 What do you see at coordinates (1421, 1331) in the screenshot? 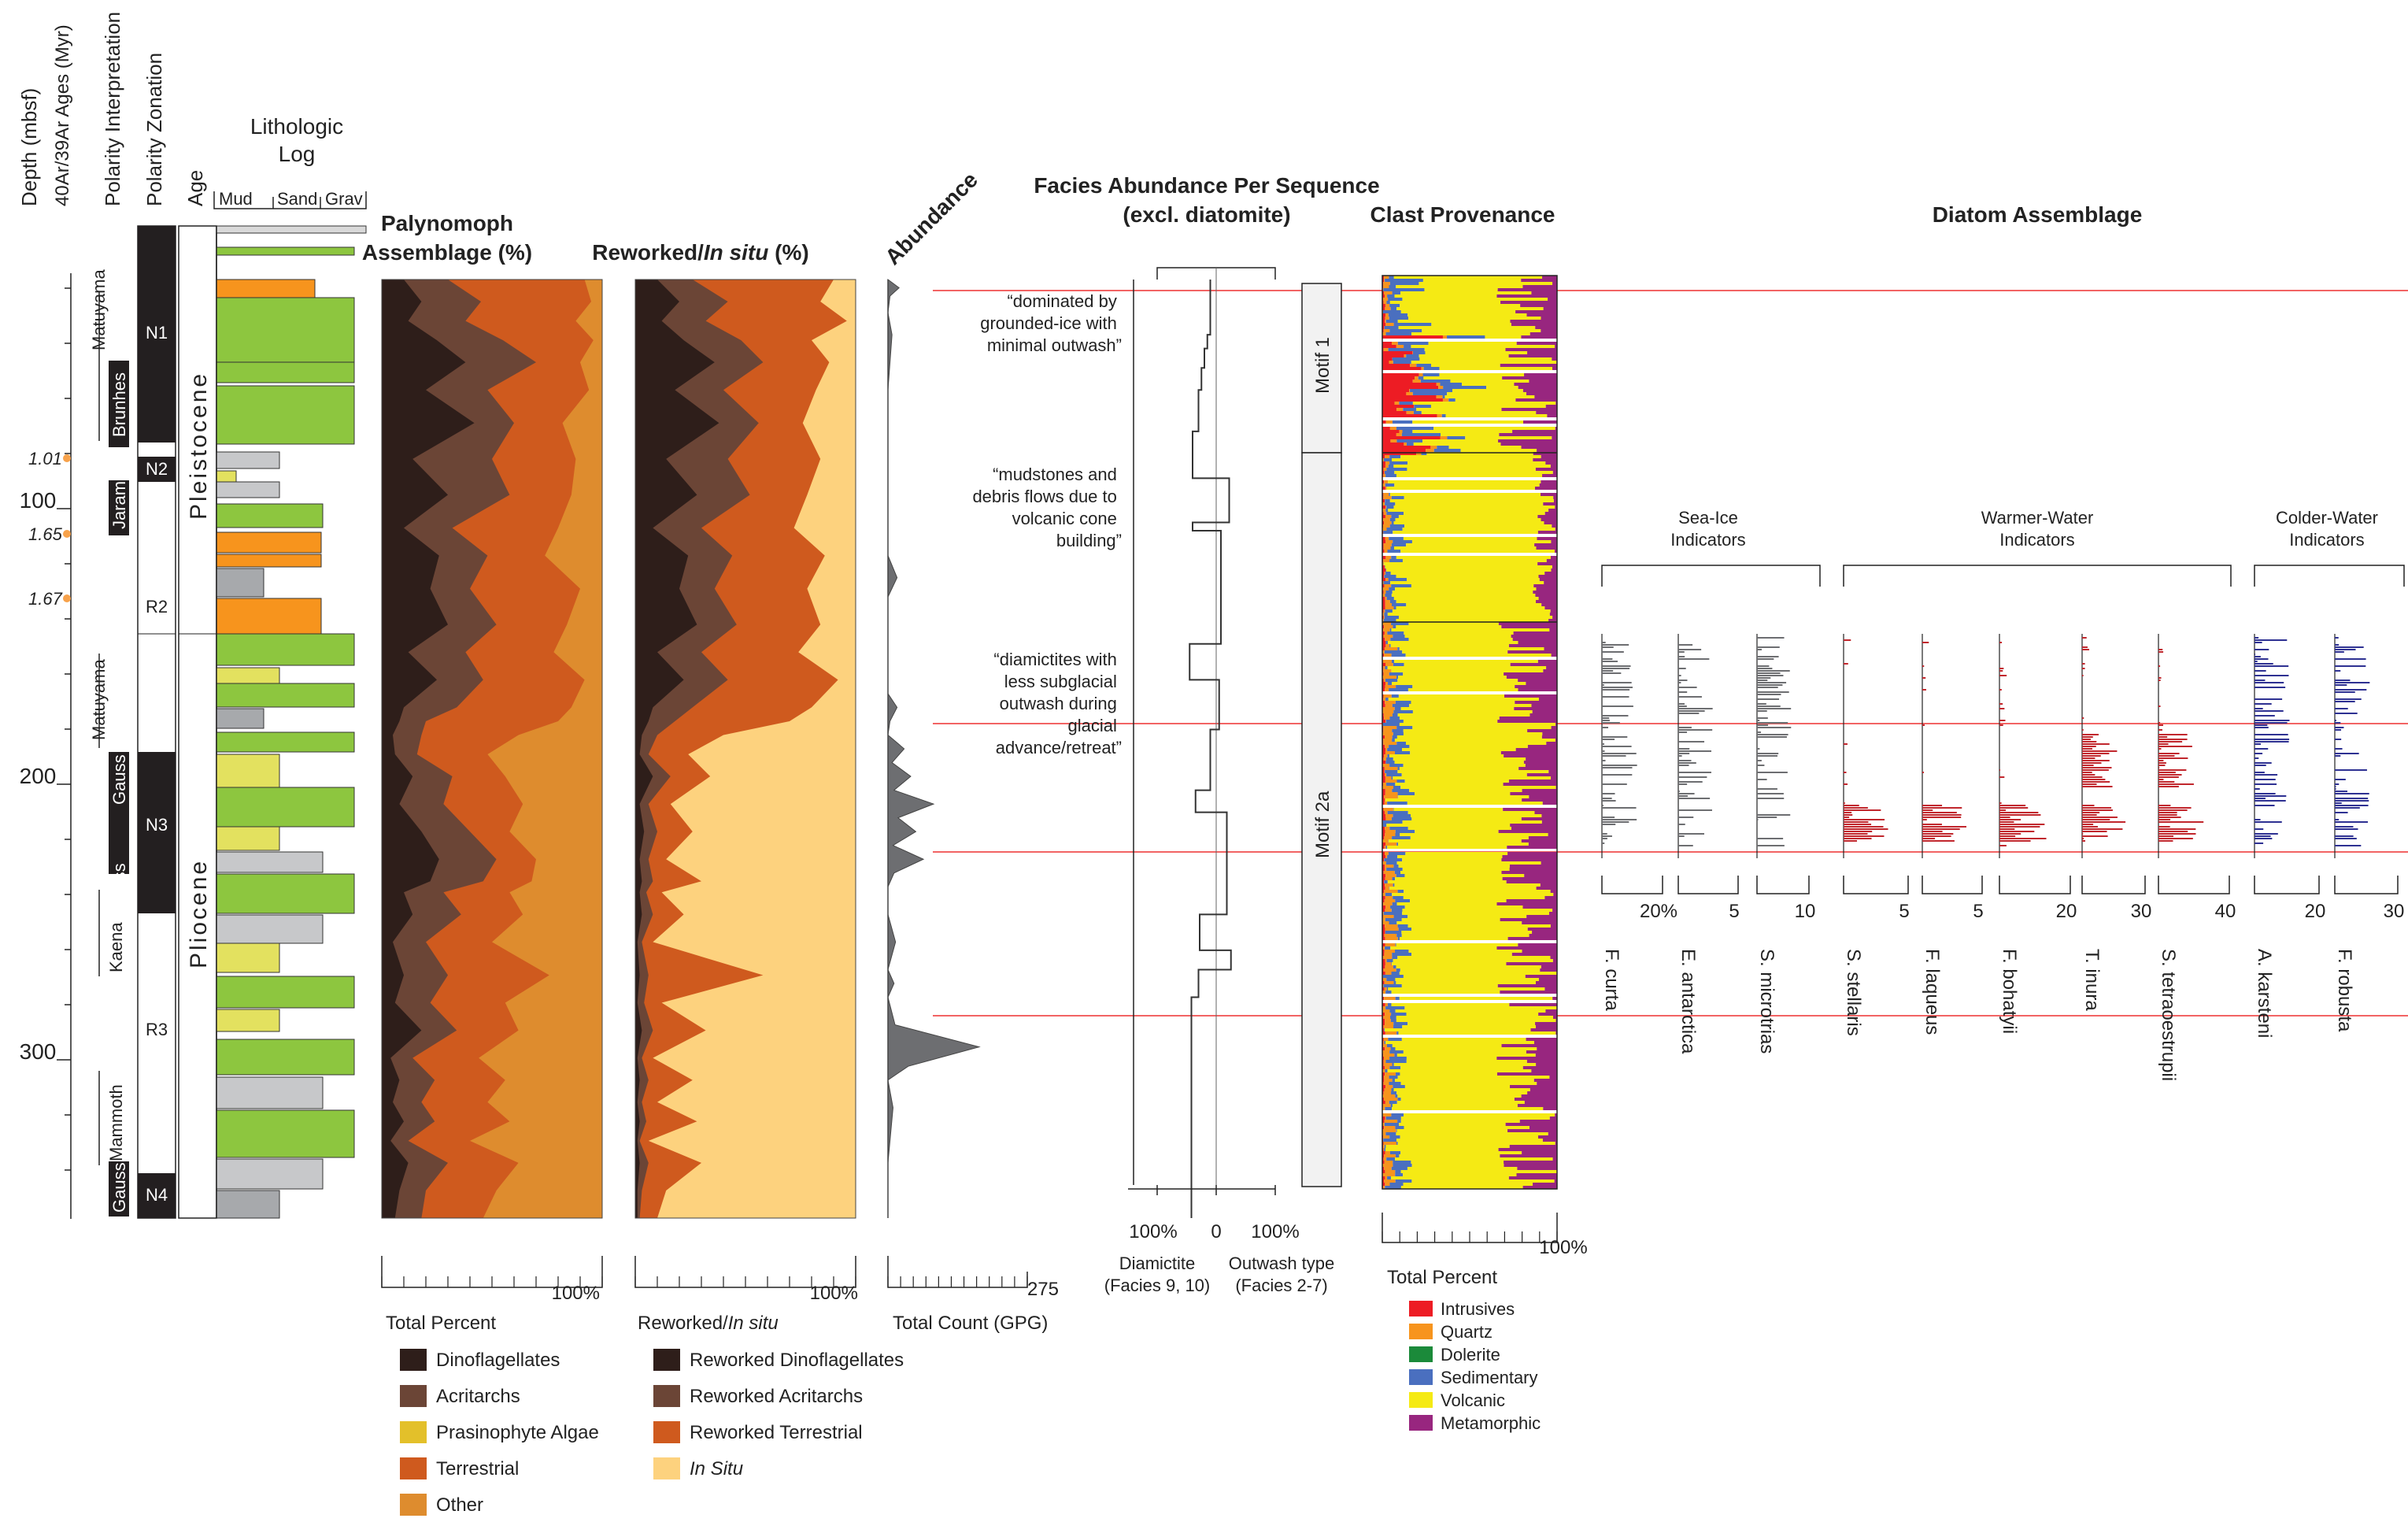
I see `legend-swatch` at bounding box center [1421, 1331].